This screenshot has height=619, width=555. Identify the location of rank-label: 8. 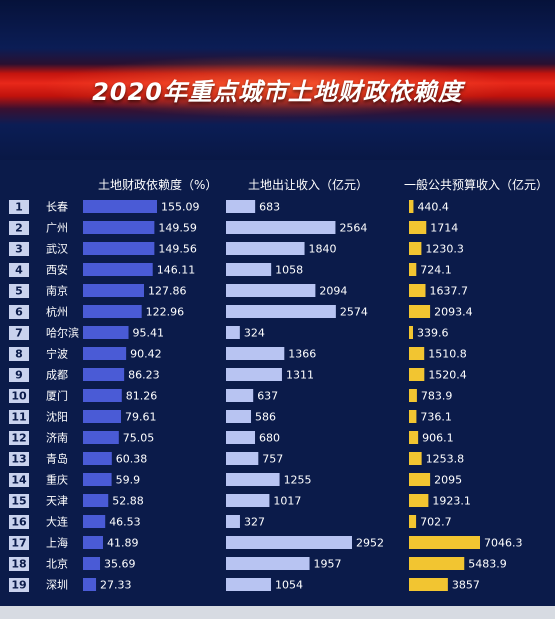
(19, 354).